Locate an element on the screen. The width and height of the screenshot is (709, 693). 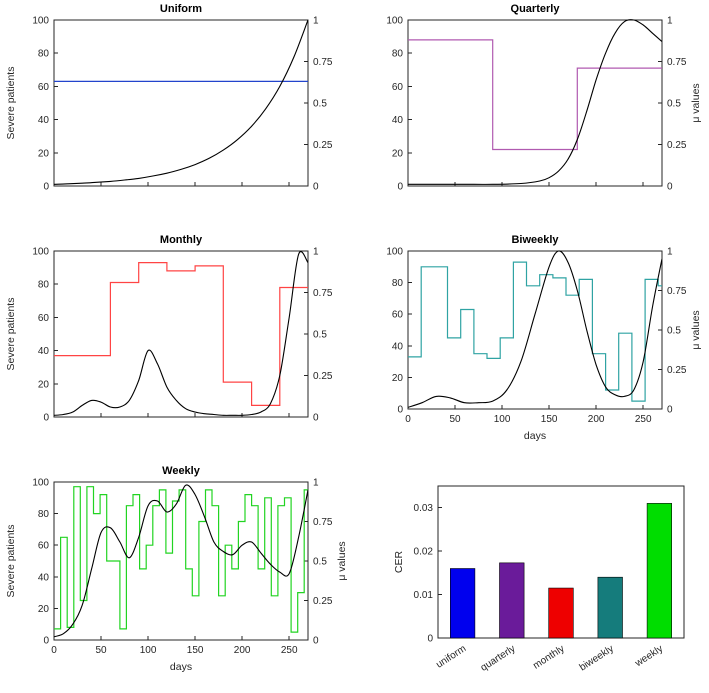
uniform-severe-curve is located at coordinates (181, 102).